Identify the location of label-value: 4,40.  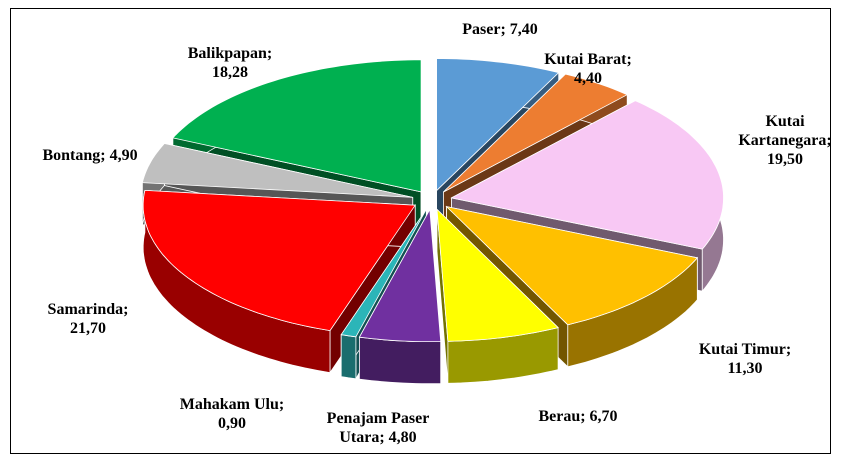
(588, 78).